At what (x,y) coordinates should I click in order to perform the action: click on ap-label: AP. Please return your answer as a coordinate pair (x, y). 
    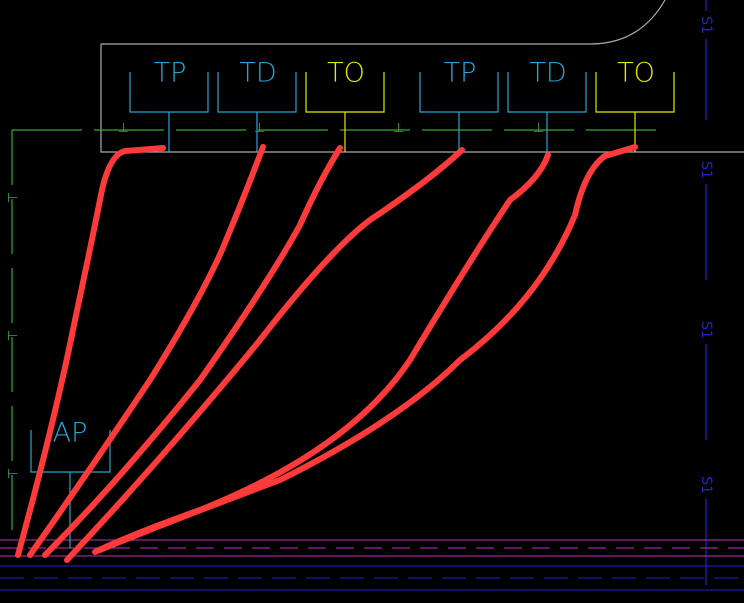
    Looking at the image, I should click on (70, 433).